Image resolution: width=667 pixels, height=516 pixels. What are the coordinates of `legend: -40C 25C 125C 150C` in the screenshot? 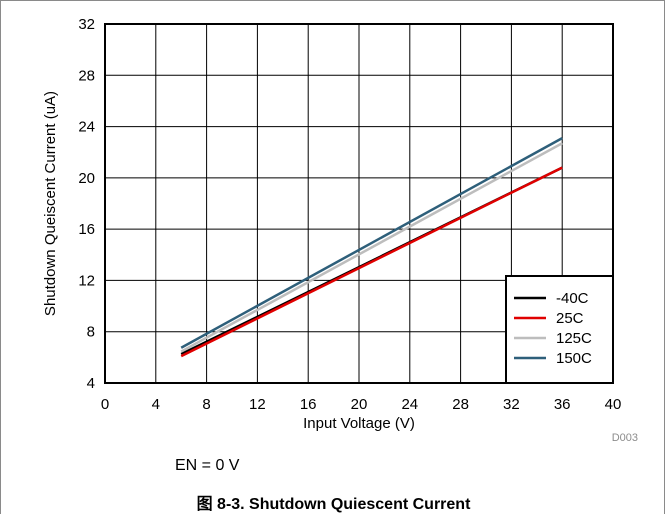 It's located at (559, 329).